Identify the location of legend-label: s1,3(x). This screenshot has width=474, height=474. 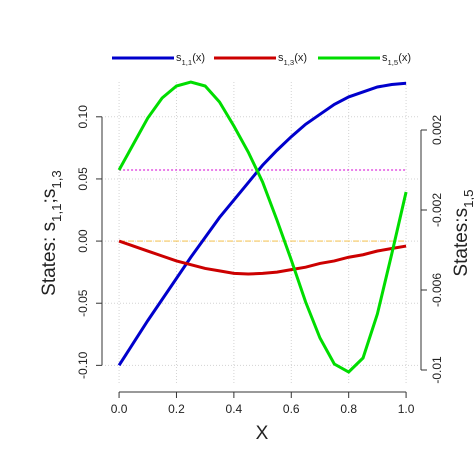
(292, 59).